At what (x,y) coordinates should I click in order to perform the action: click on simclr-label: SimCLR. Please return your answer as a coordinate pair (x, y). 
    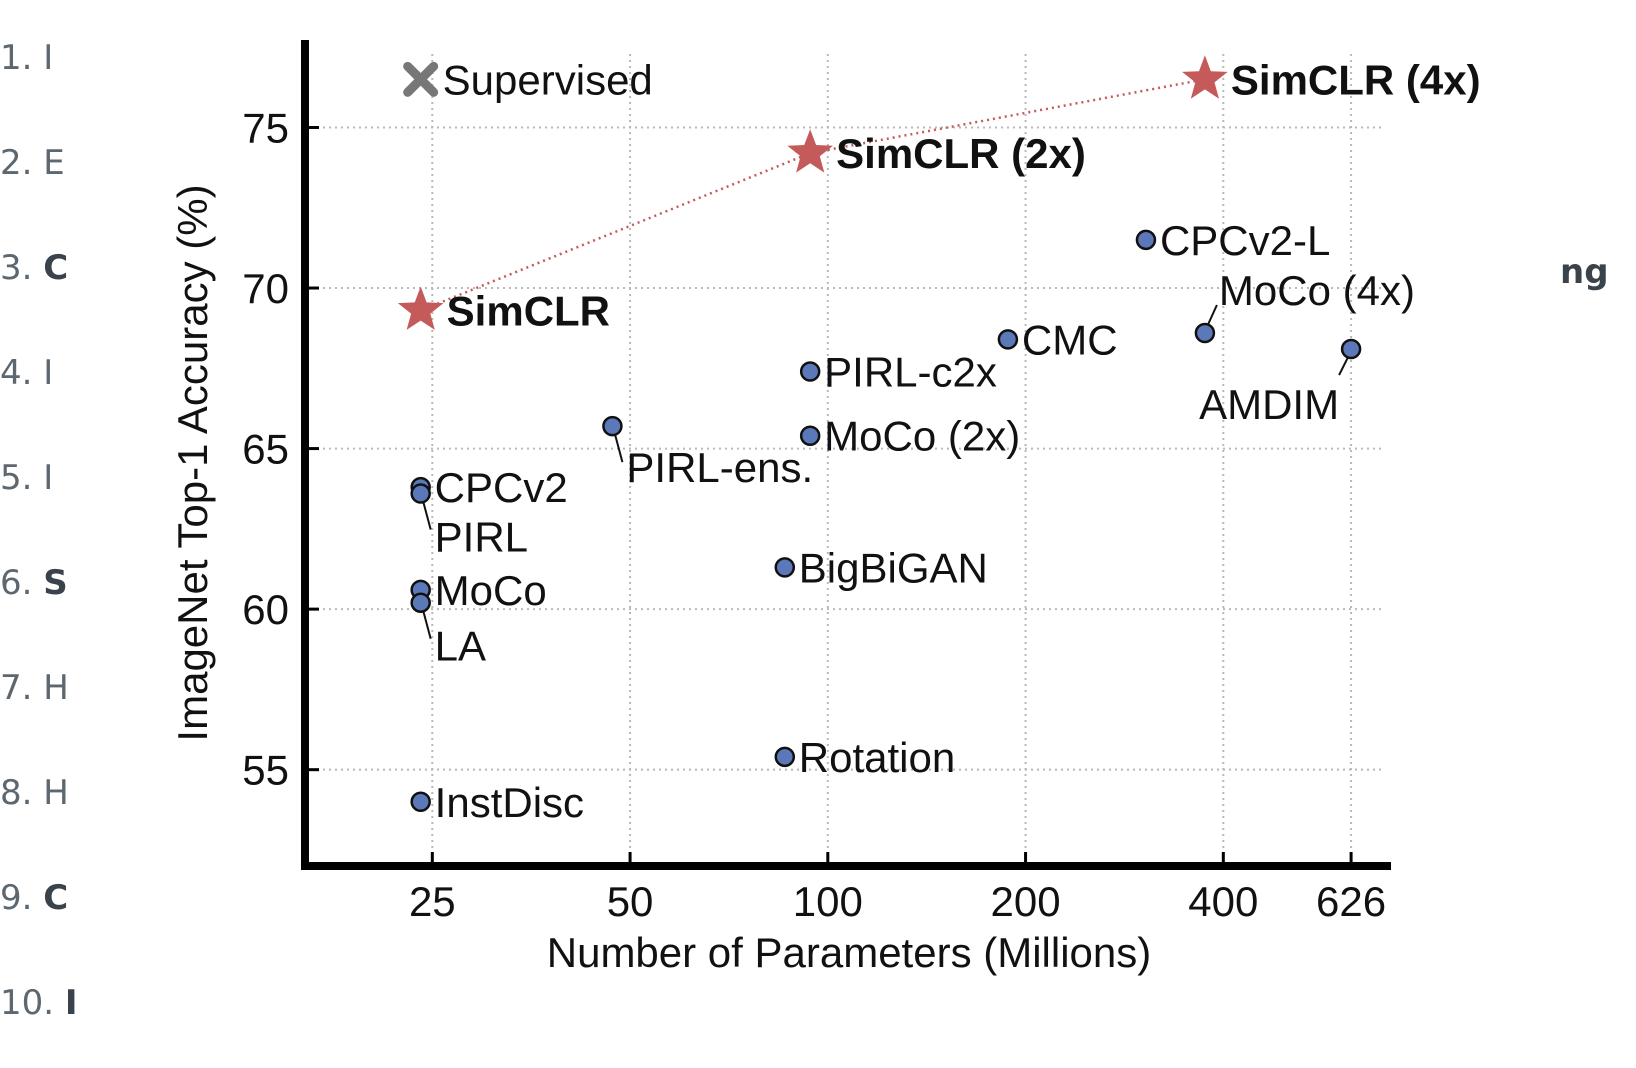
    Looking at the image, I should click on (528, 311).